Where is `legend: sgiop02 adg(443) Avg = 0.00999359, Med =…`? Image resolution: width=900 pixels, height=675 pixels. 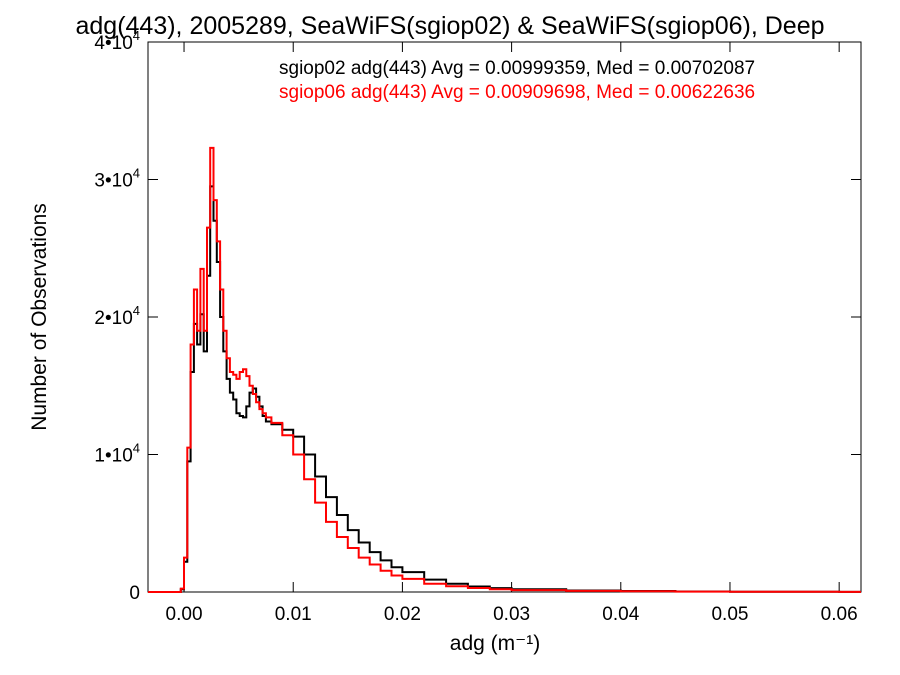 legend: sgiop02 adg(443) Avg = 0.00999359, Med =… is located at coordinates (517, 80).